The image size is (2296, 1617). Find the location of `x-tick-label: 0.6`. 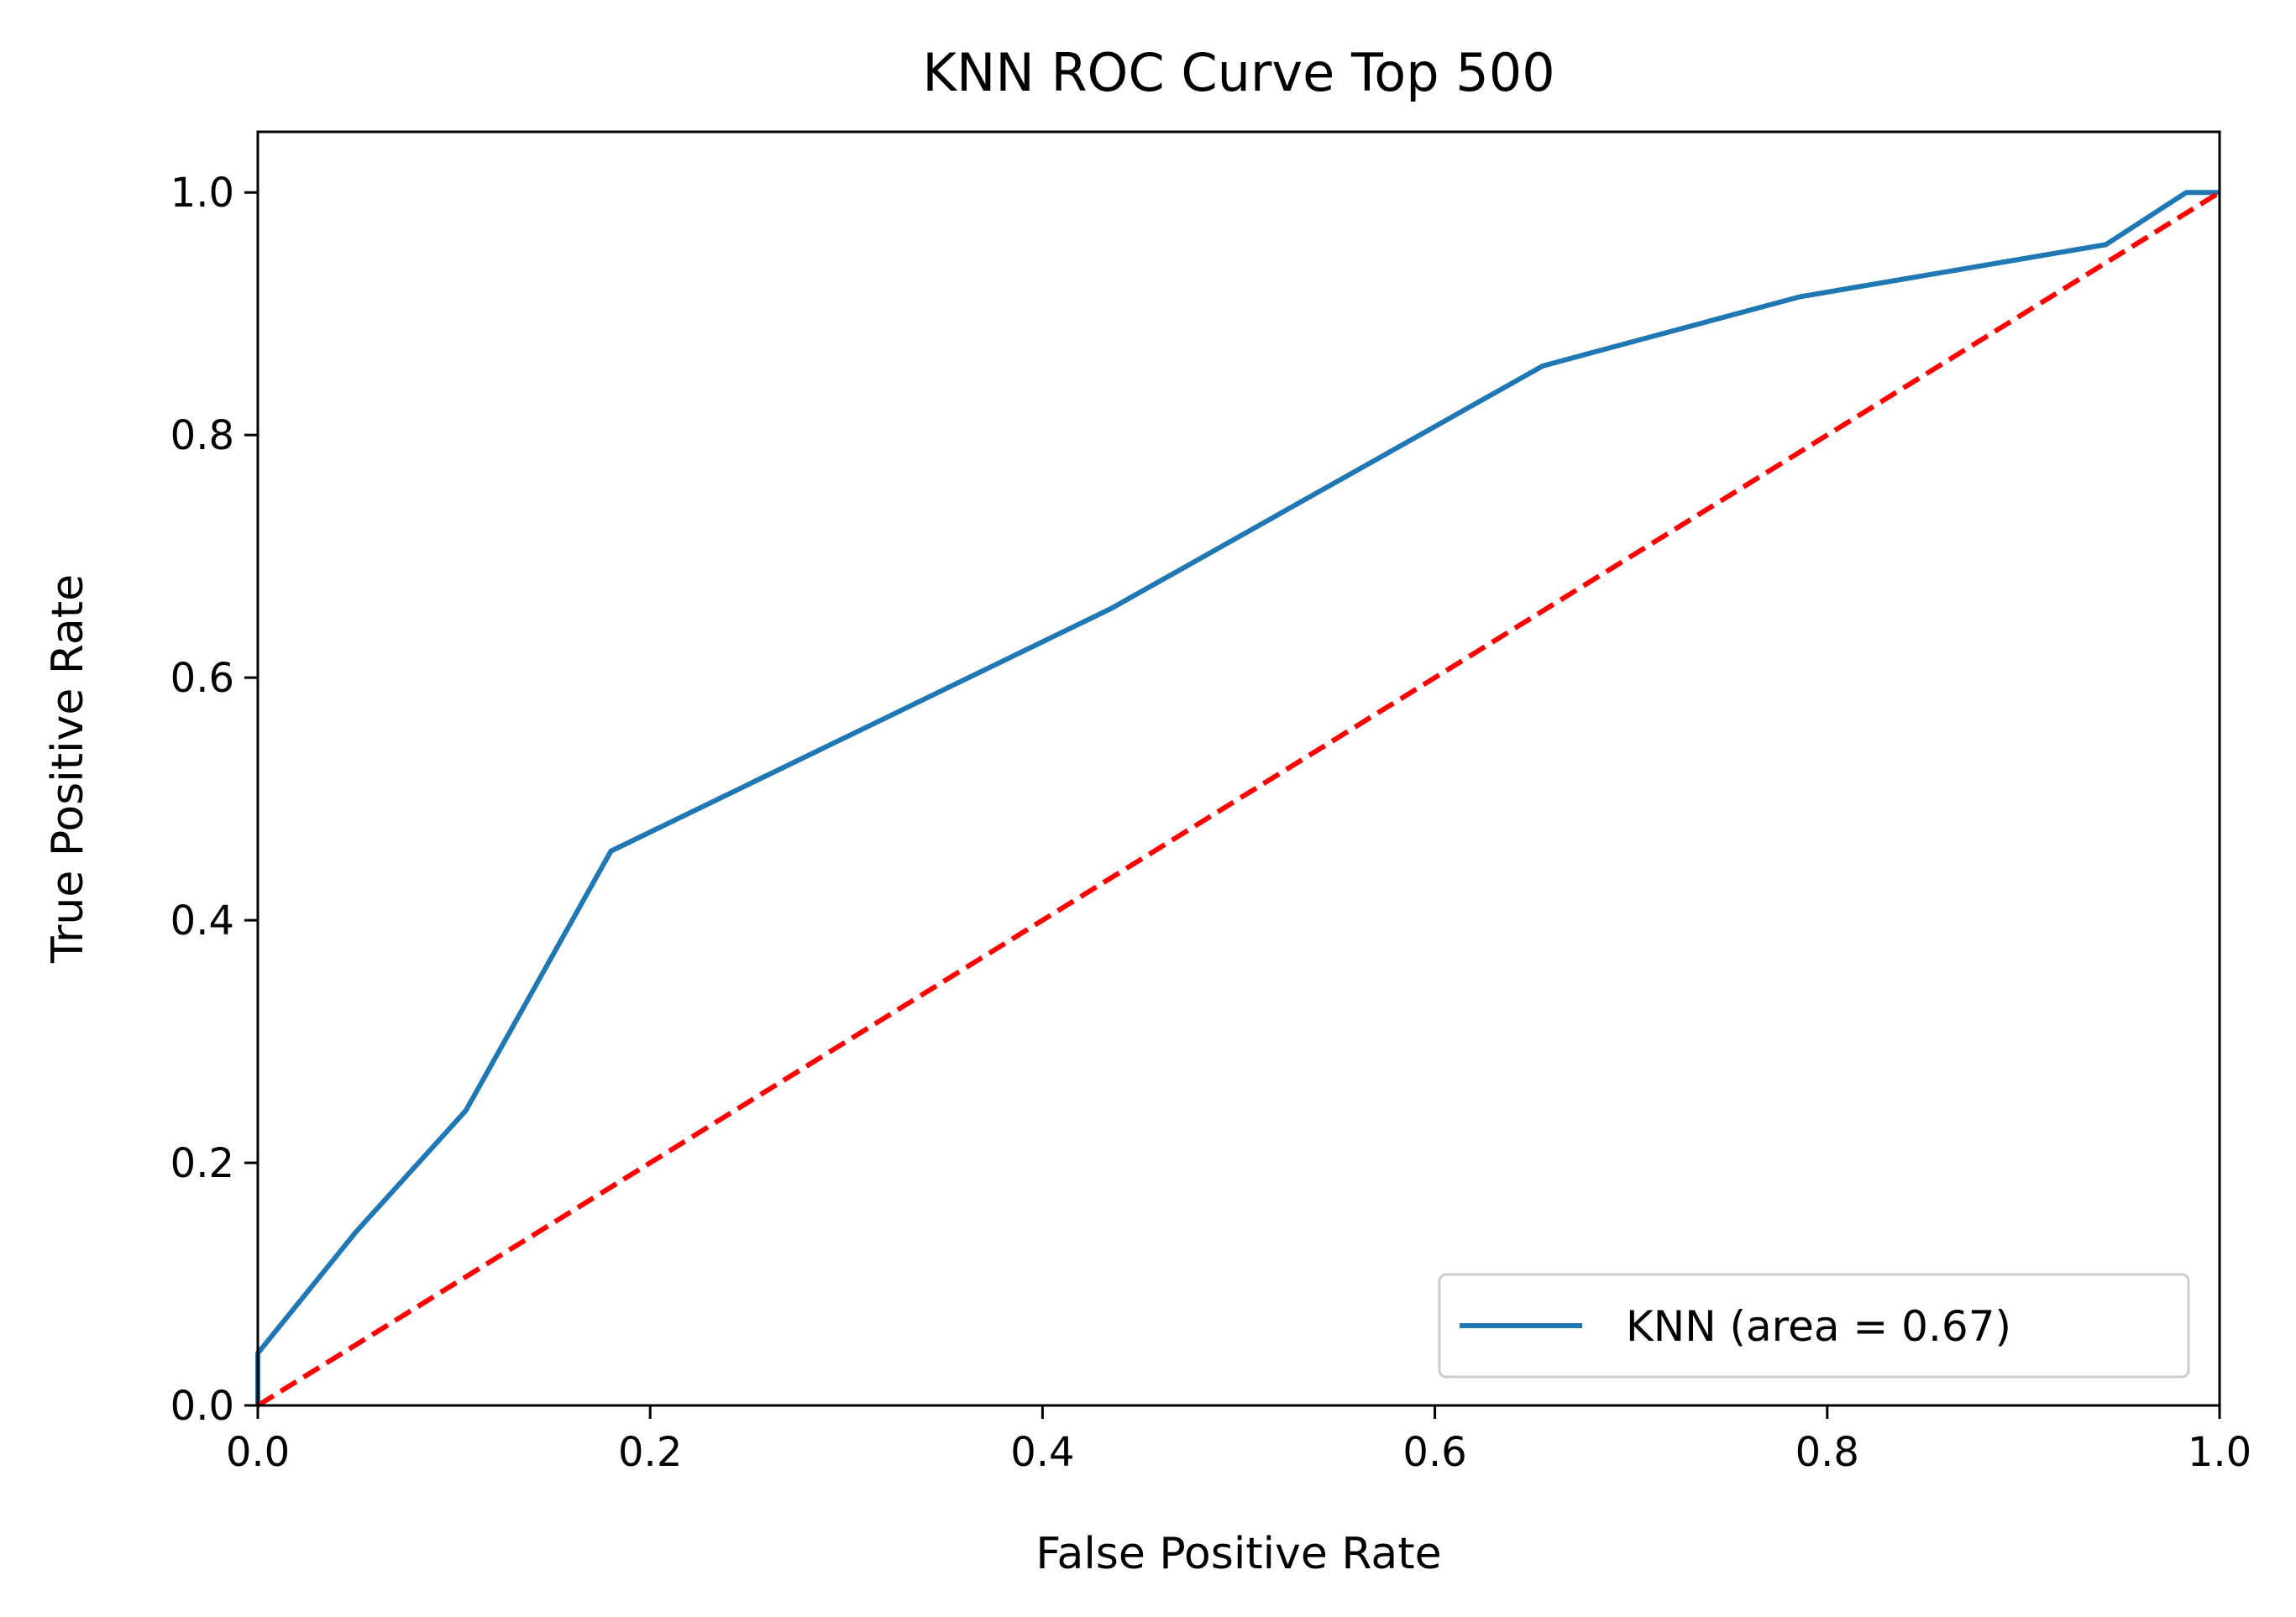

x-tick-label: 0.6 is located at coordinates (1434, 1452).